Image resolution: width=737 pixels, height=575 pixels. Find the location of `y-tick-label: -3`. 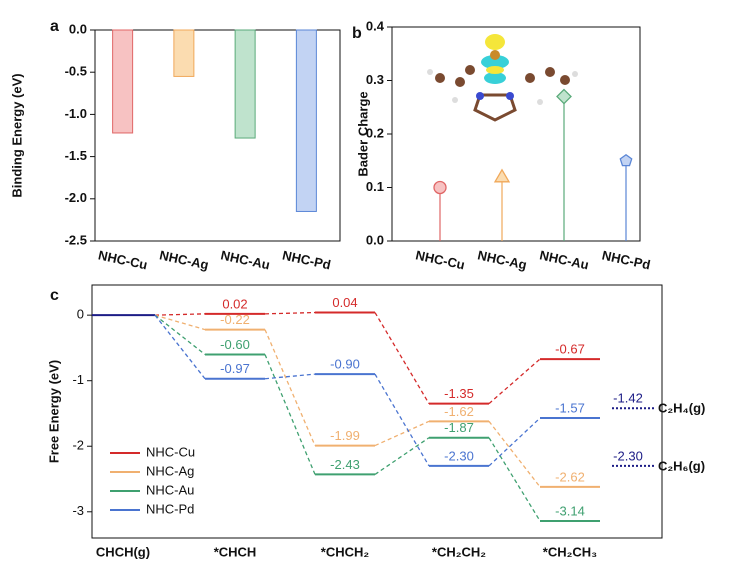

y-tick-label: -3 is located at coordinates (78, 510).